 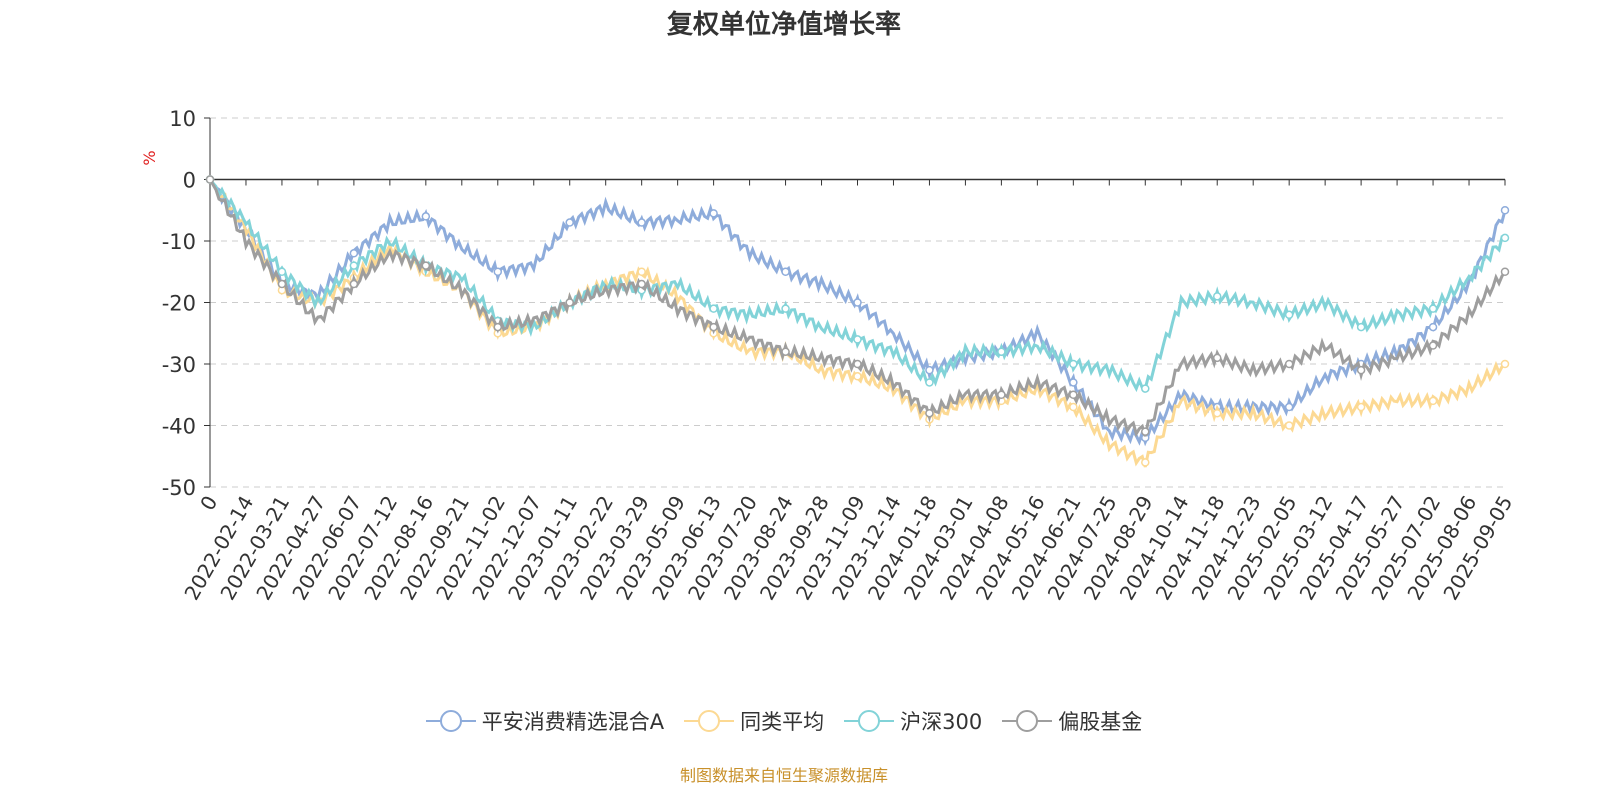 I want to click on y-tick-label: -10, so click(x=179, y=242).